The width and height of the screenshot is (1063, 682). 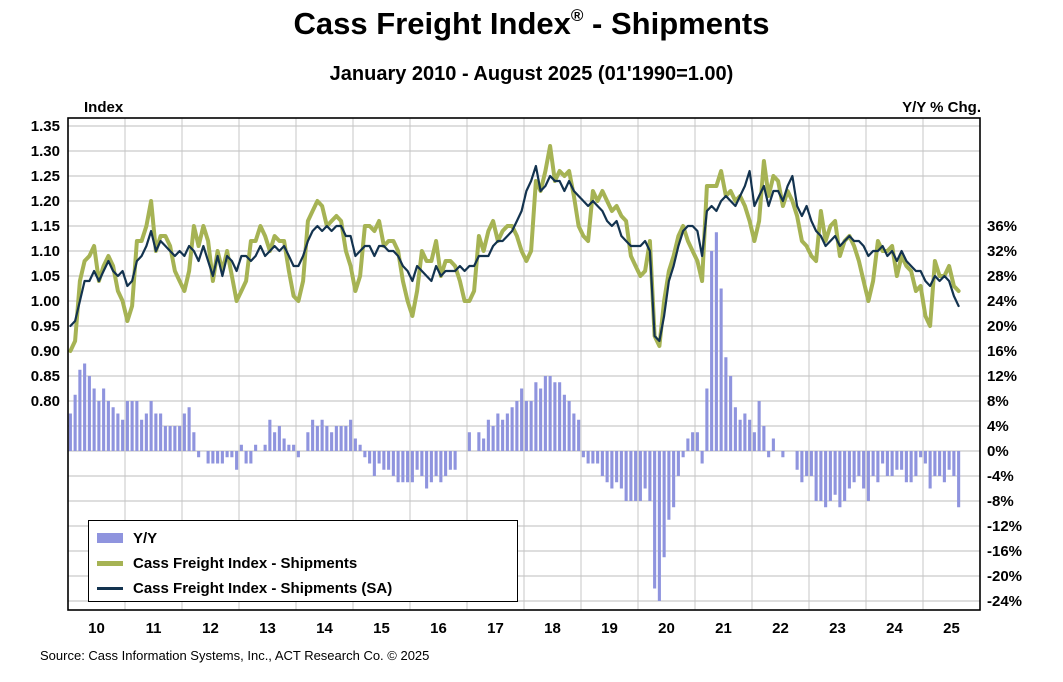 What do you see at coordinates (45, 351) in the screenshot?
I see `y-axis-left-tick: 0.90` at bounding box center [45, 351].